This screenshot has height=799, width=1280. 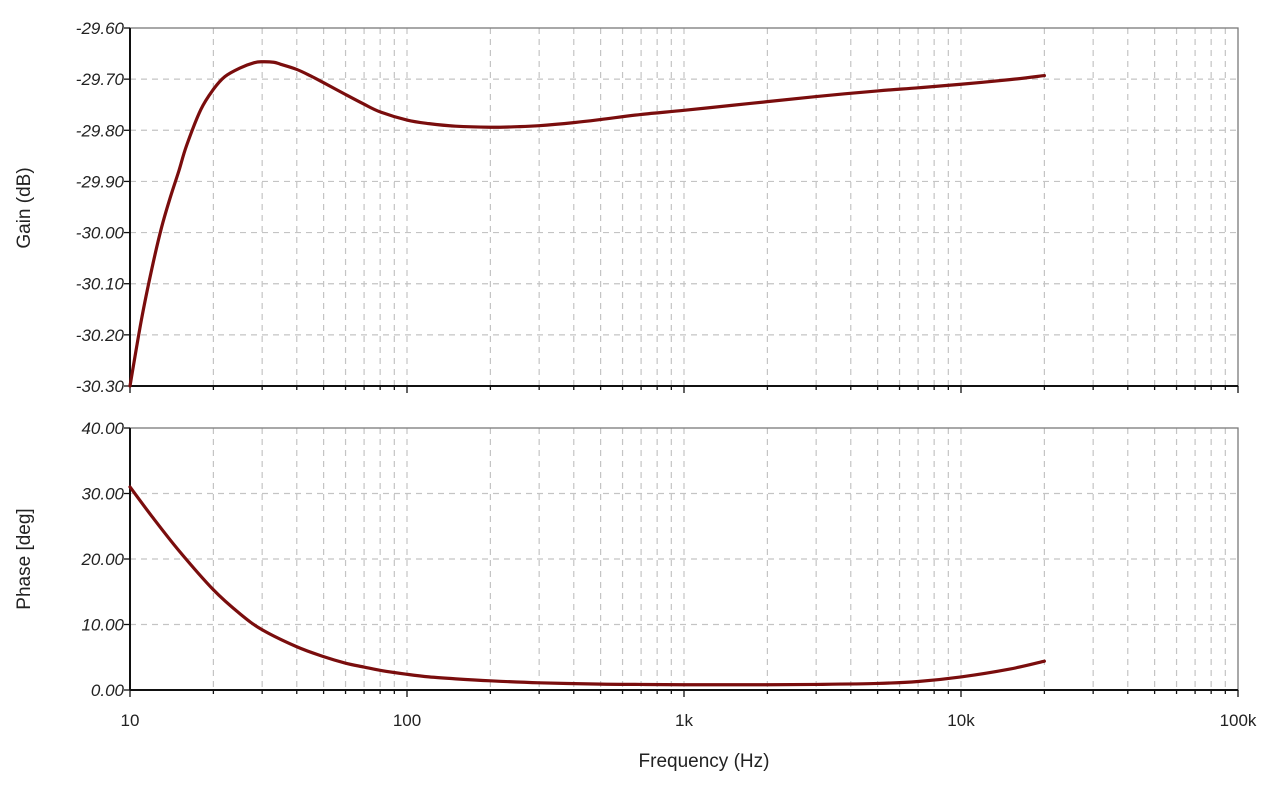 What do you see at coordinates (100, 284) in the screenshot?
I see `gain-y-tick-label: -30.10` at bounding box center [100, 284].